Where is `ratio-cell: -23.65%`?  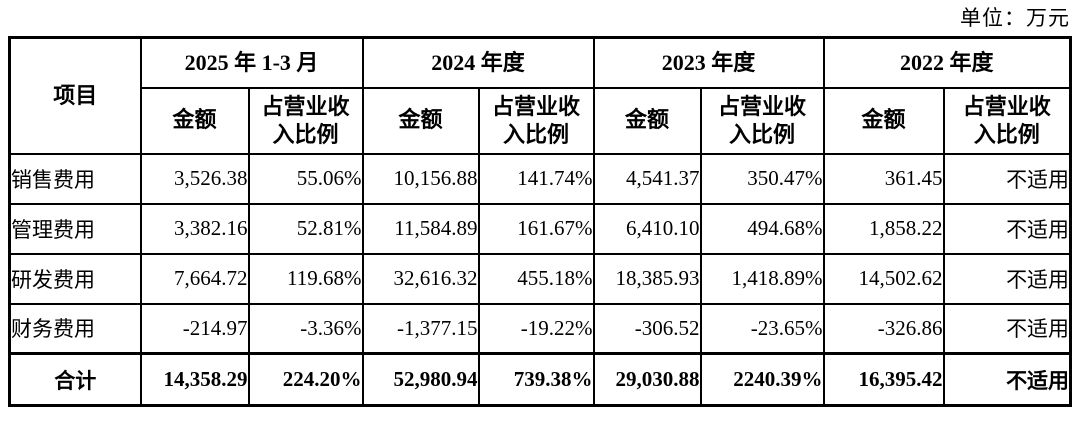
ratio-cell: -23.65% is located at coordinates (762, 328).